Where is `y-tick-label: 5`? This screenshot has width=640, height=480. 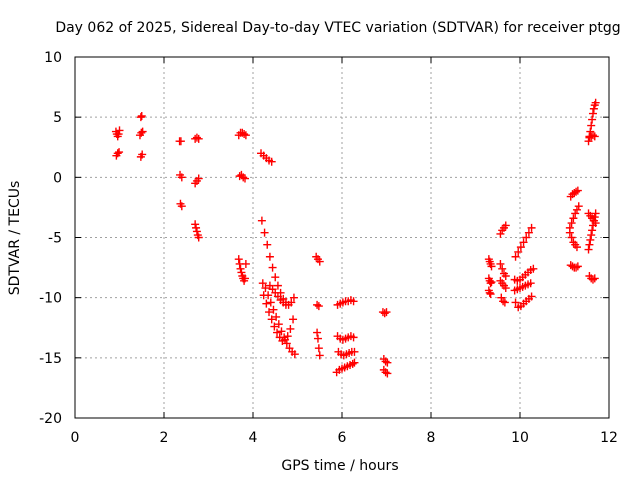
y-tick-label: 5 is located at coordinates (57, 118).